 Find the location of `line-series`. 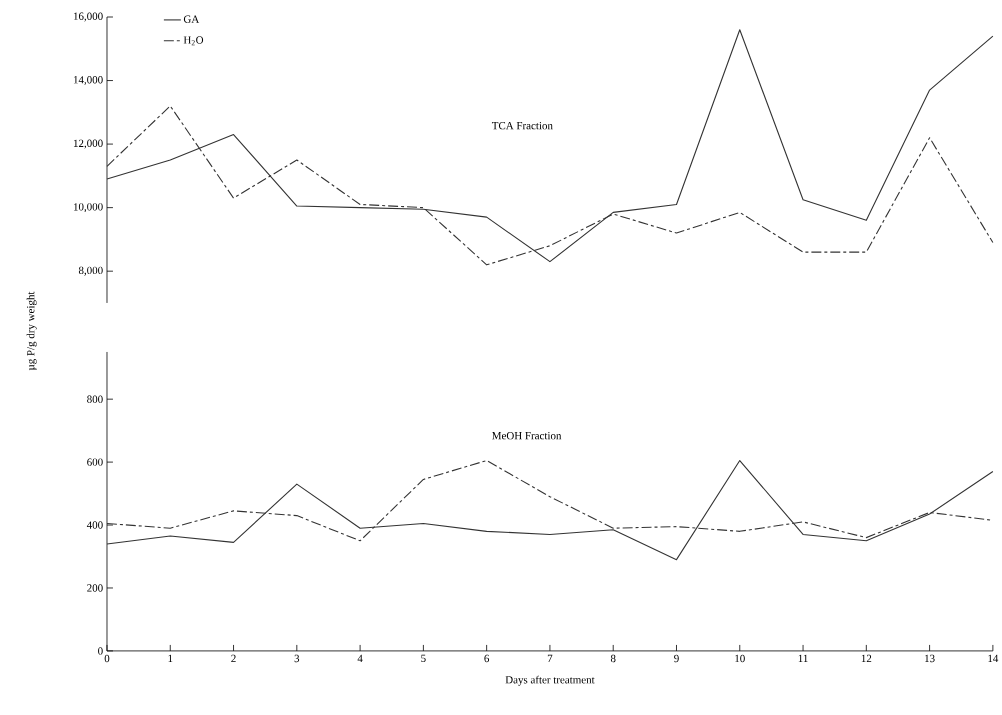

line-series is located at coordinates (550, 510).